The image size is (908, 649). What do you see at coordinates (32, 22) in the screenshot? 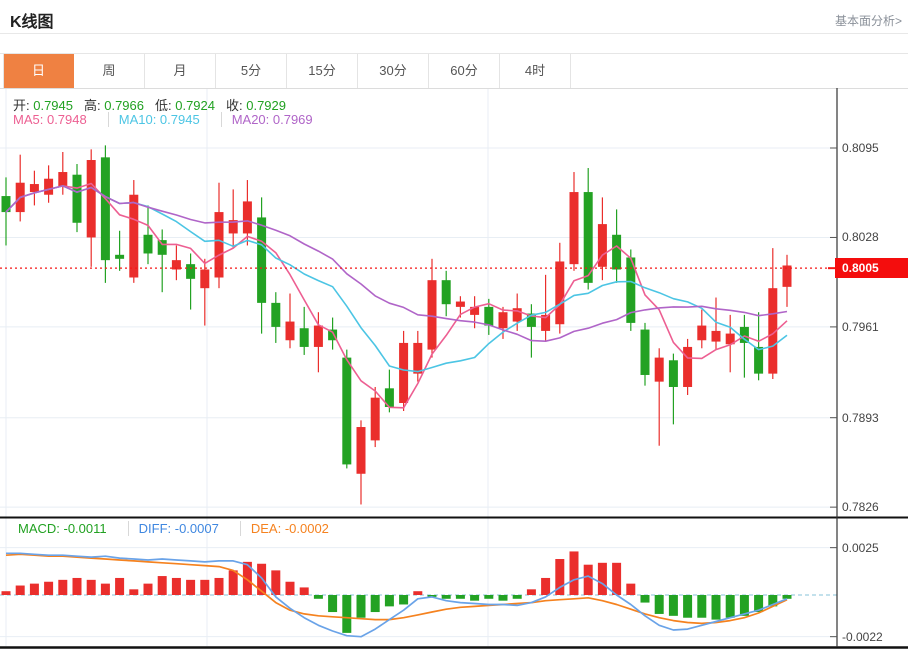
I see `page-title: K线图` at bounding box center [32, 22].